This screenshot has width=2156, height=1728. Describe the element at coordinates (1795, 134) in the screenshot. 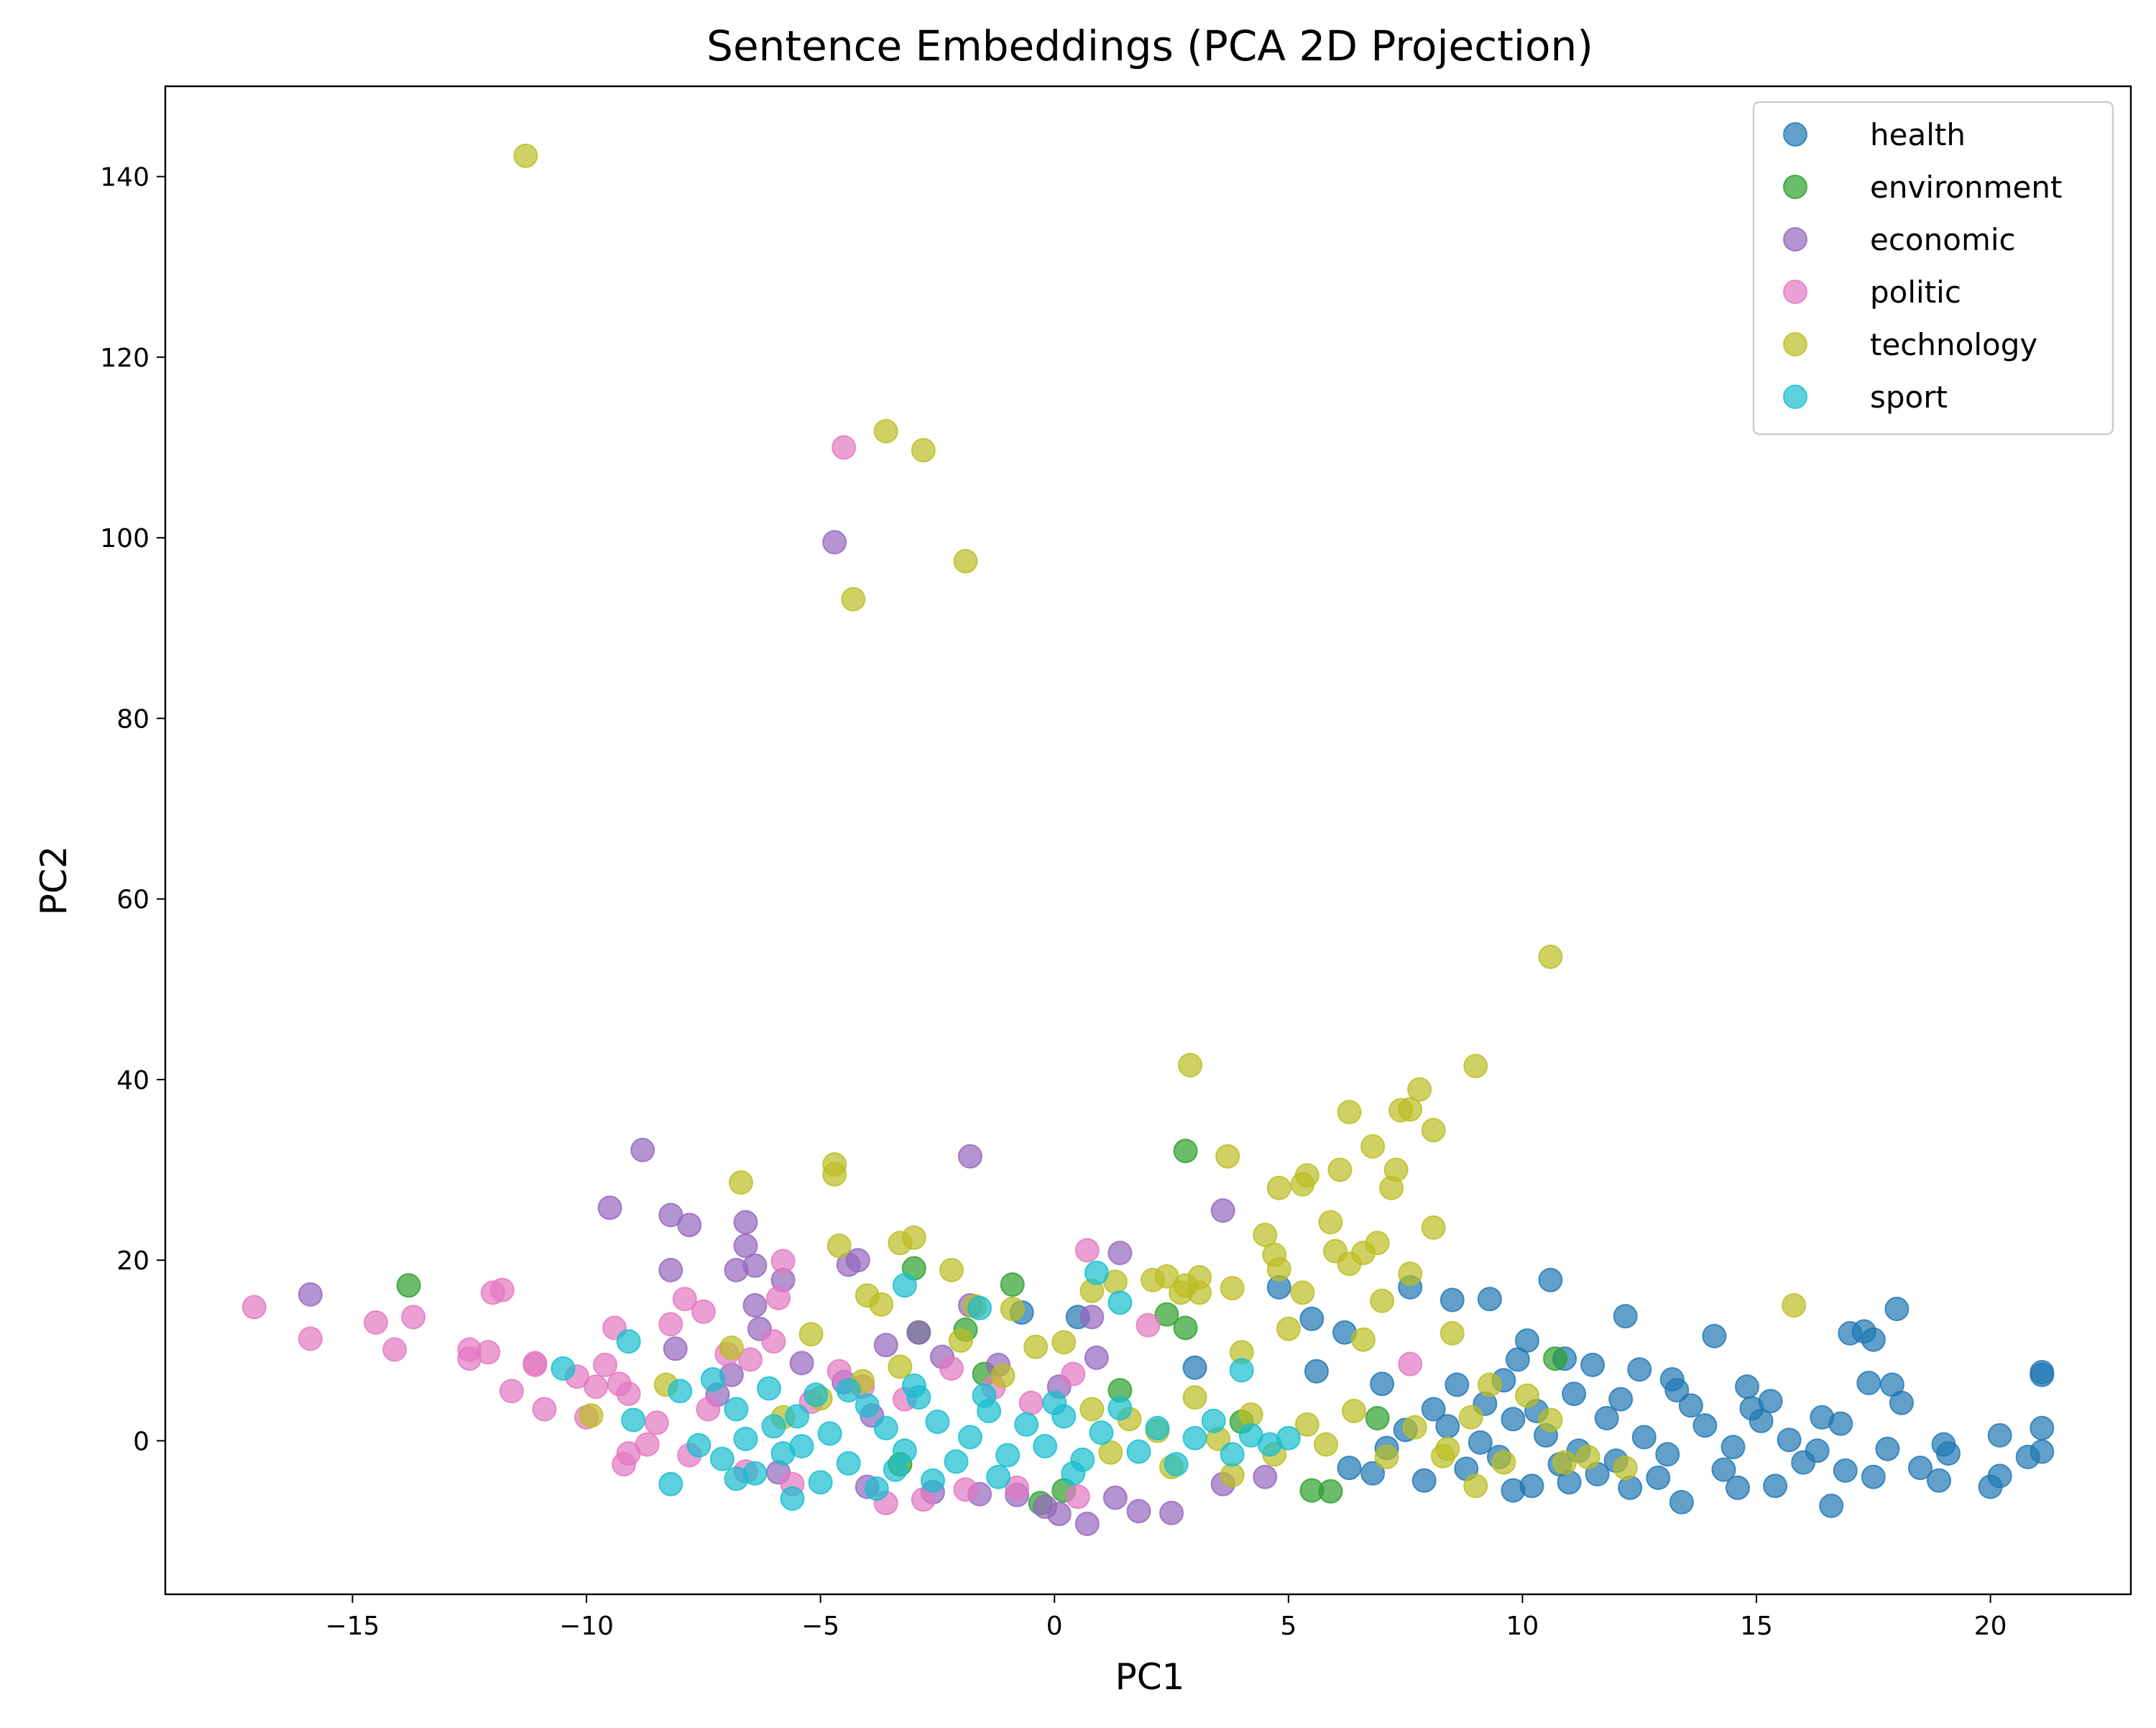

I see `legend-marker-health` at that location.